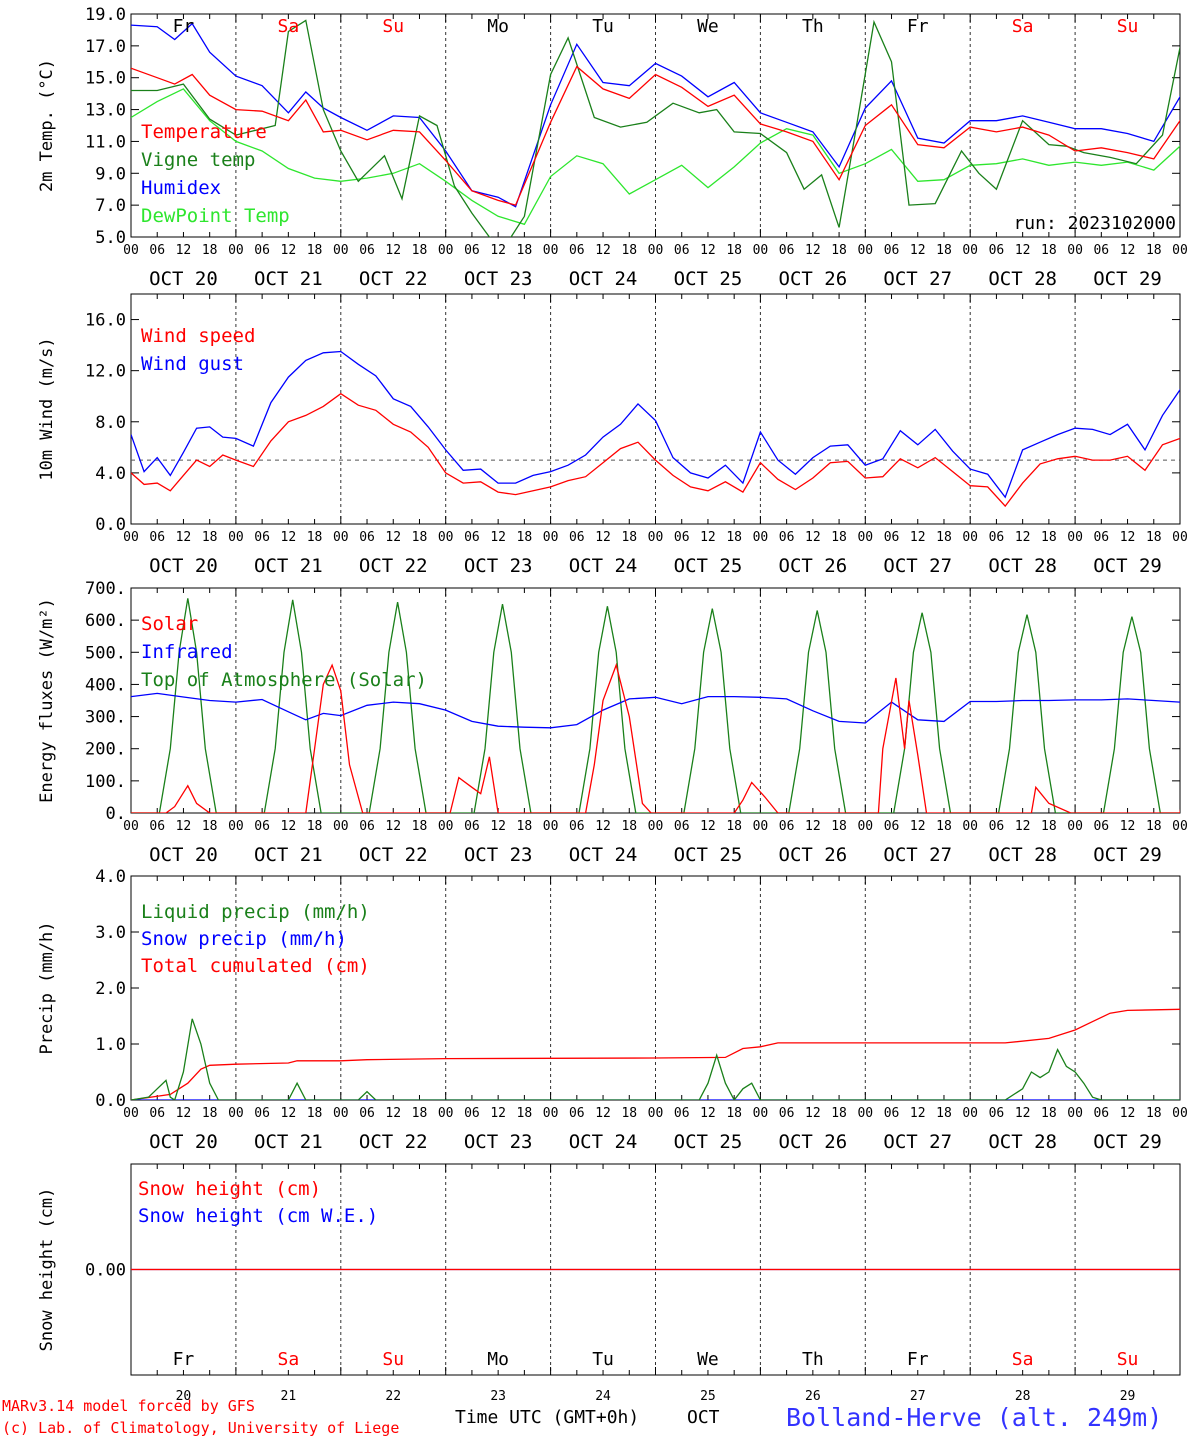 The width and height of the screenshot is (1194, 1440). What do you see at coordinates (708, 1359) in the screenshot?
I see `day-name: We` at bounding box center [708, 1359].